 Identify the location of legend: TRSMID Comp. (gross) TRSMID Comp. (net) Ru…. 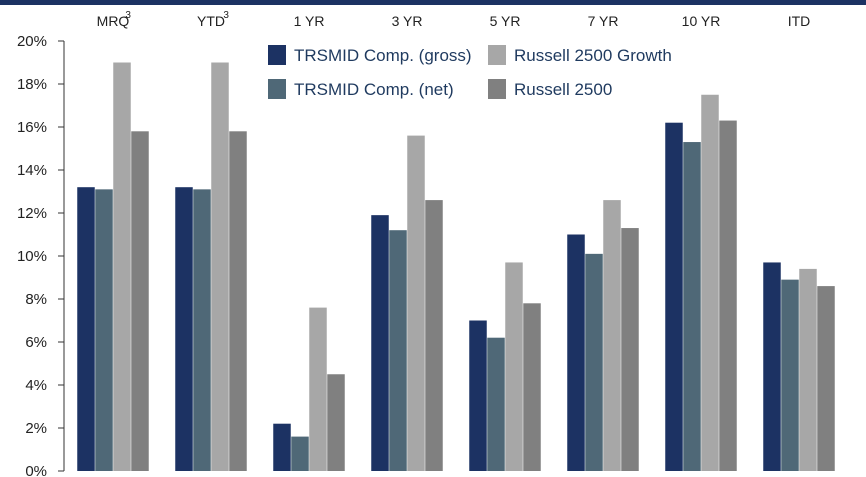
(470, 72).